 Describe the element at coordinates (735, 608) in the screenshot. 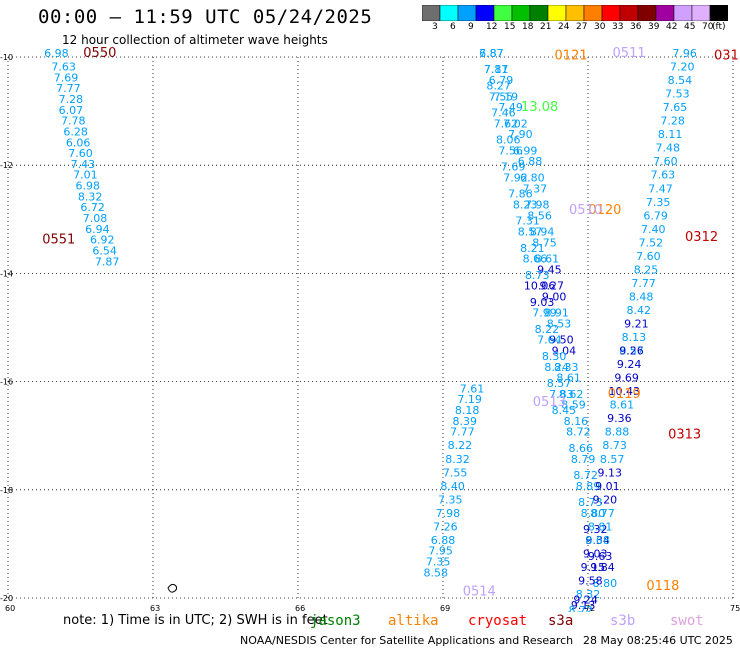

I see `x-tick-label: 75` at that location.